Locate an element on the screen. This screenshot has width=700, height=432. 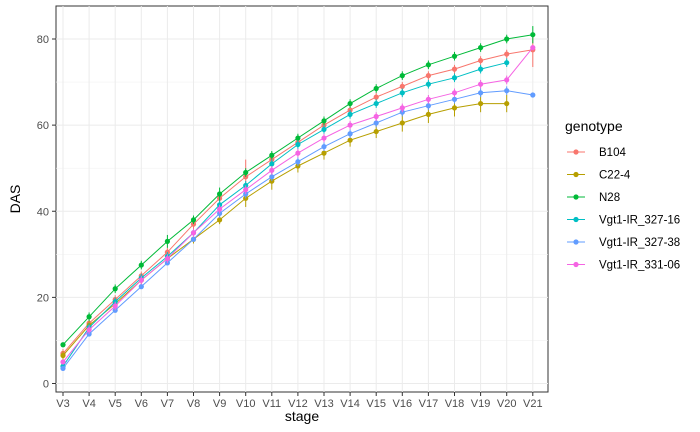
x-tick-label: V15 is located at coordinates (376, 404).